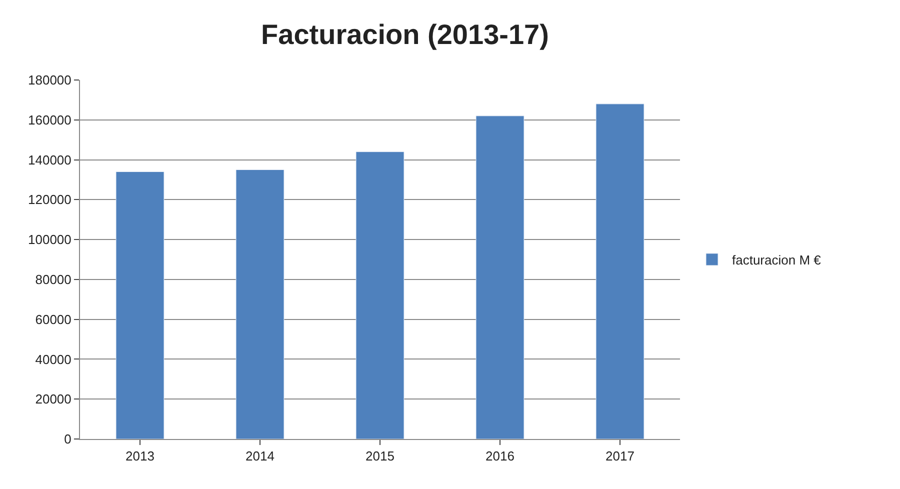 The width and height of the screenshot is (900, 489). I want to click on y-tick-label: 60000, so click(53, 319).